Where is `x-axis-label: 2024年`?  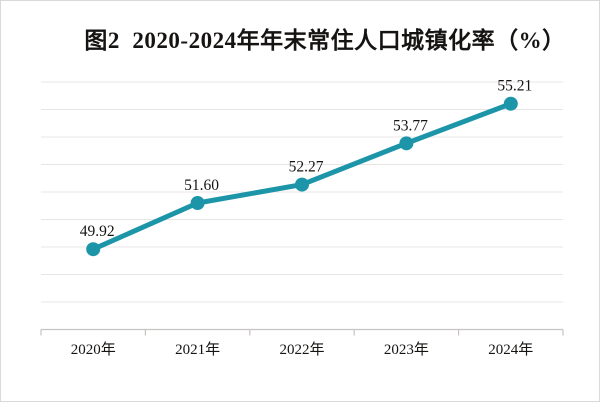
x-axis-label: 2024年 is located at coordinates (510, 349).